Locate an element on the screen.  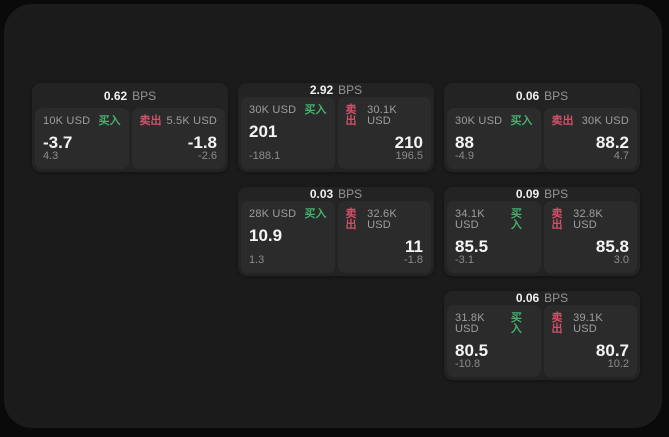
sell-tile-top: 卖出 30.1K USD is located at coordinates (385, 116).